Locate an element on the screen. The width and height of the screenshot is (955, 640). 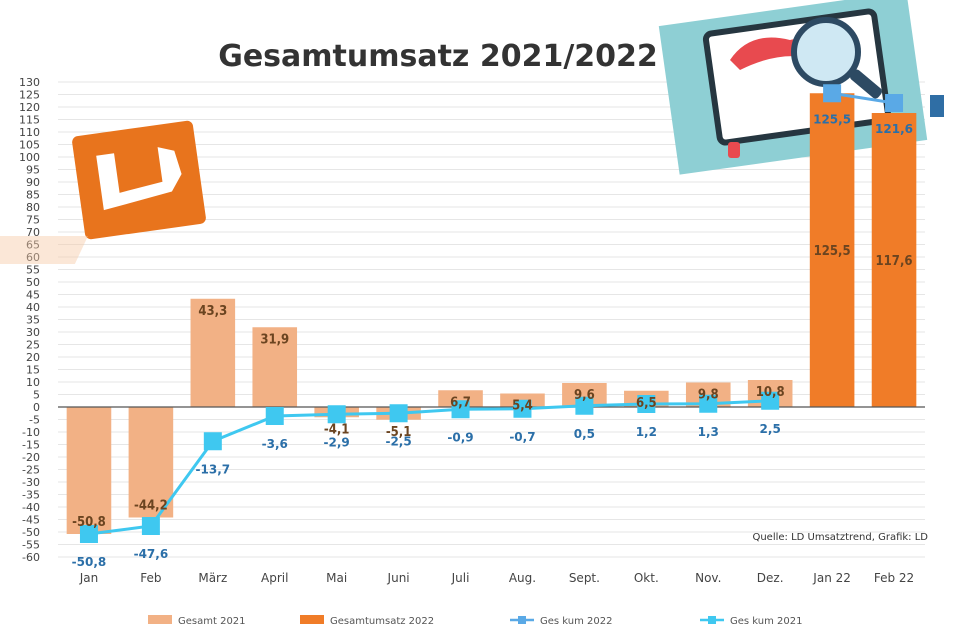
x-tick-label: März is located at coordinates (212, 578).